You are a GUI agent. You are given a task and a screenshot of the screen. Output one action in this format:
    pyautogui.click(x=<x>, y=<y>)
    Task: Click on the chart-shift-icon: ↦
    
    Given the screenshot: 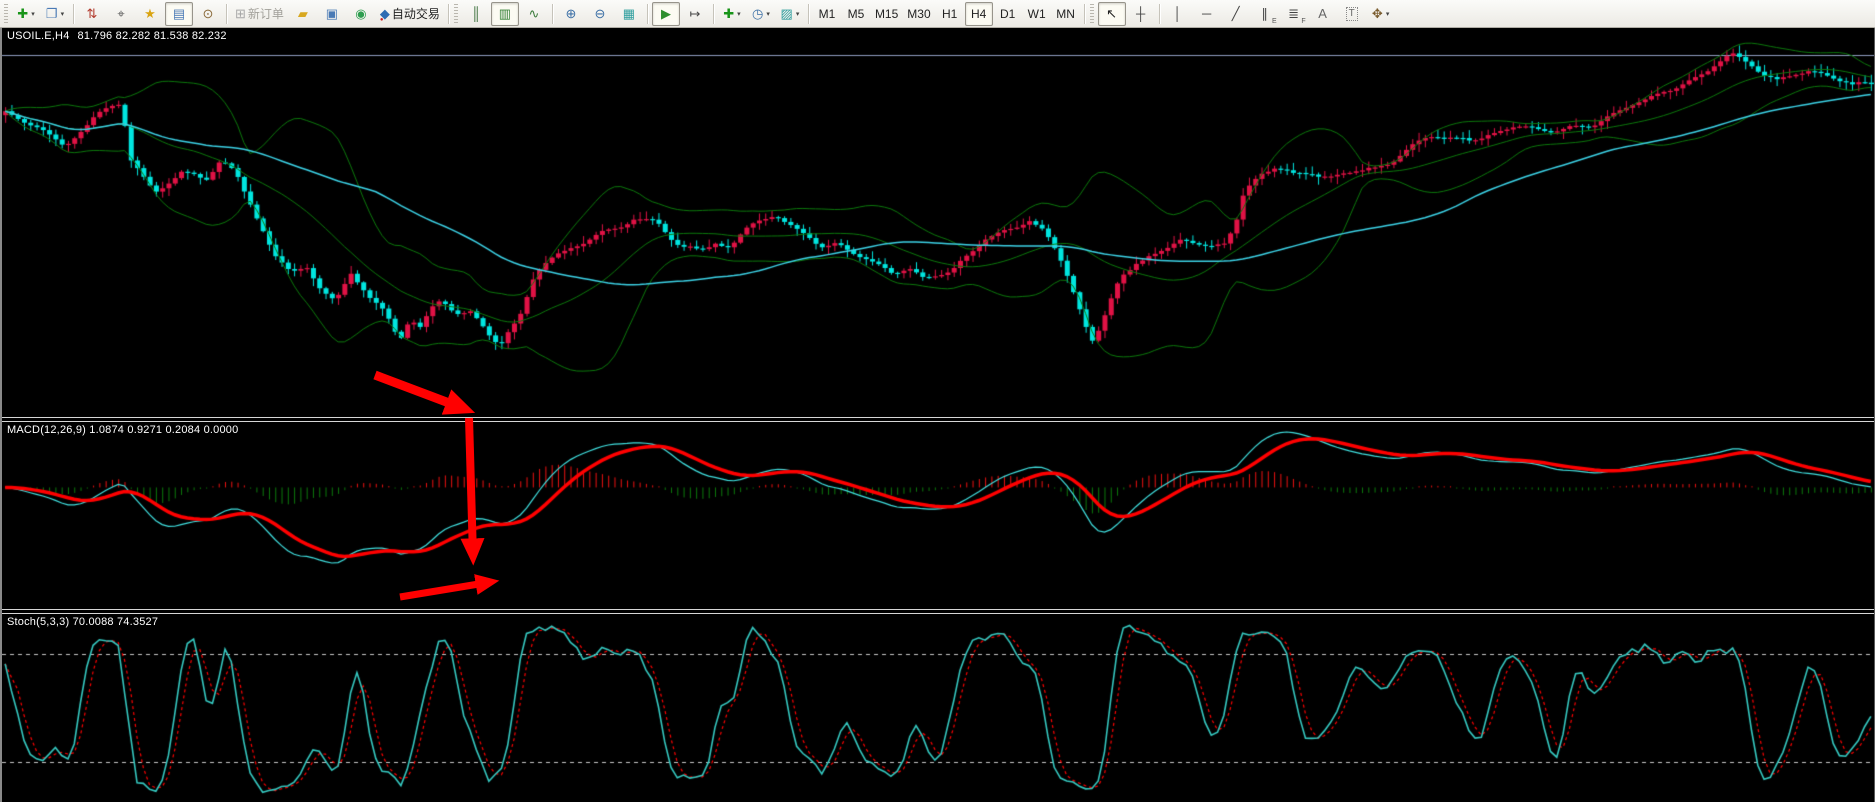 What is the action you would take?
    pyautogui.click(x=695, y=13)
    